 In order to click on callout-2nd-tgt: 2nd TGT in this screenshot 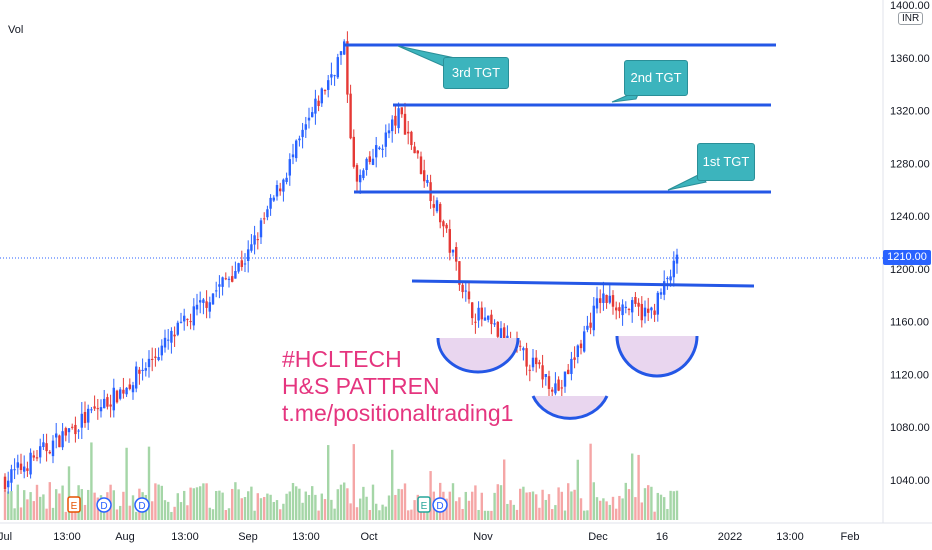, I will do `click(656, 78)`.